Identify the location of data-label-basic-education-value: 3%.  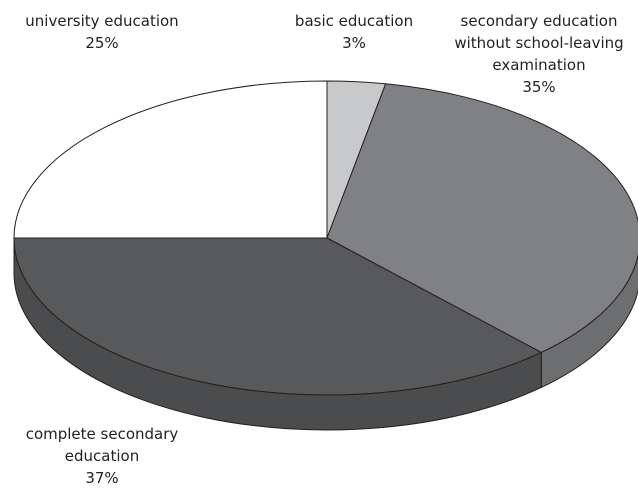
(354, 43).